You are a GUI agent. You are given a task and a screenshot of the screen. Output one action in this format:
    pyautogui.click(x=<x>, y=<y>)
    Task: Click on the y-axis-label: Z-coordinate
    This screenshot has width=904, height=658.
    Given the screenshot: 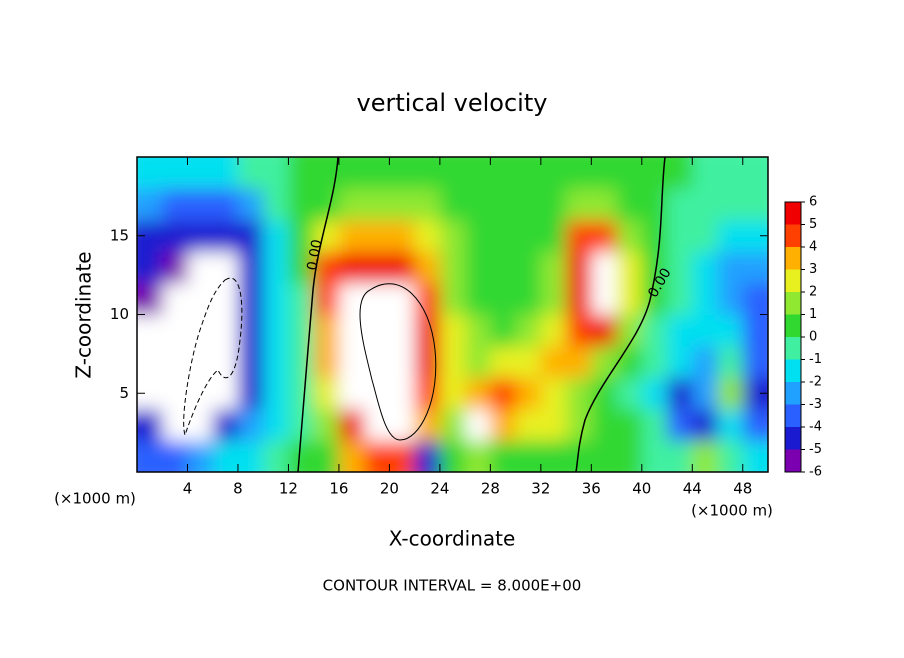 What is the action you would take?
    pyautogui.click(x=84, y=314)
    